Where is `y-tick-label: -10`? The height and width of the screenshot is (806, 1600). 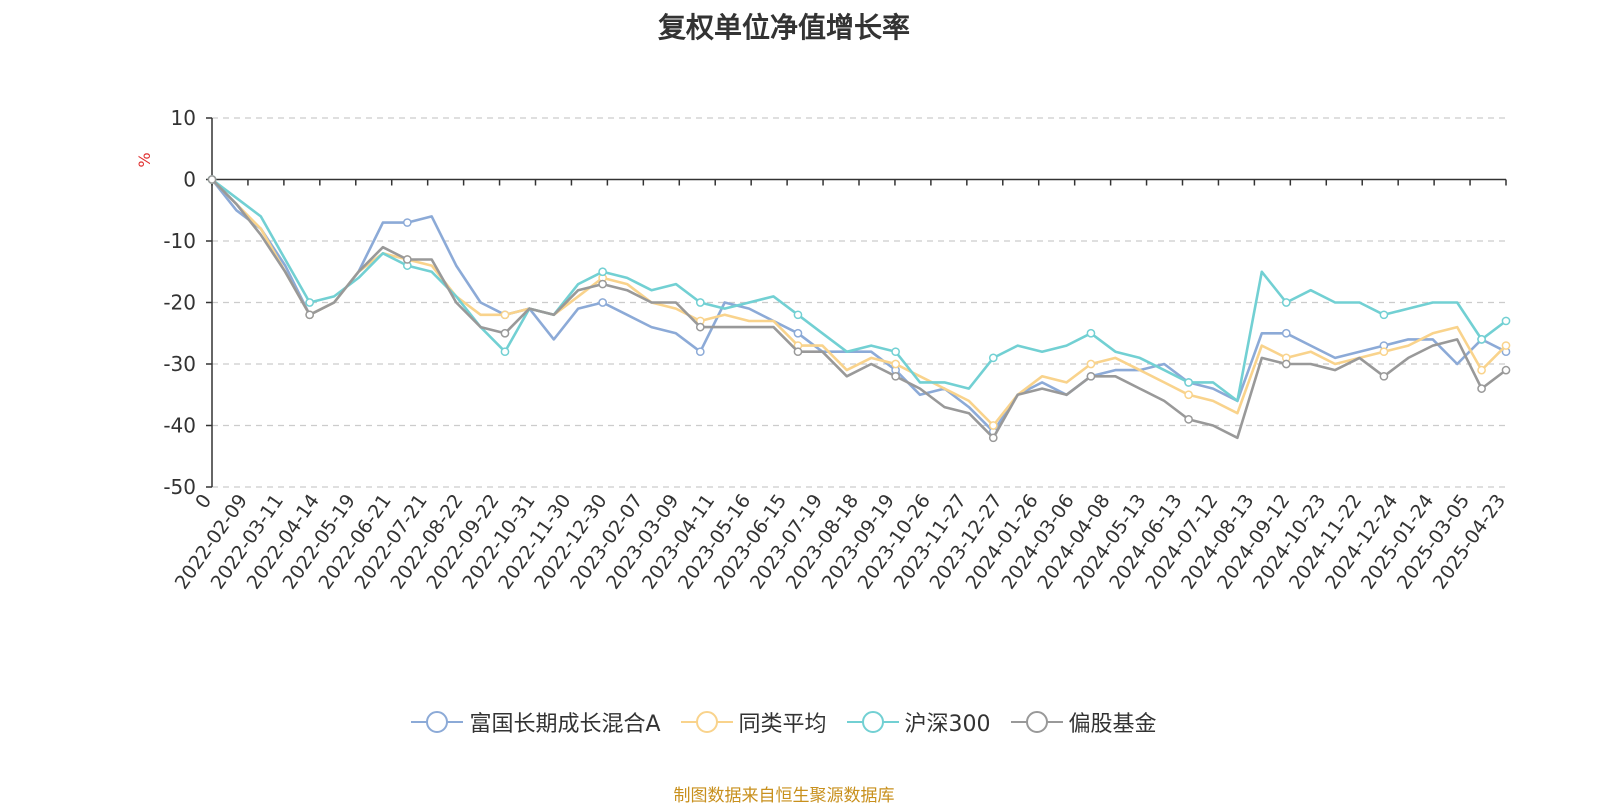 y-tick-label: -10 is located at coordinates (179, 241).